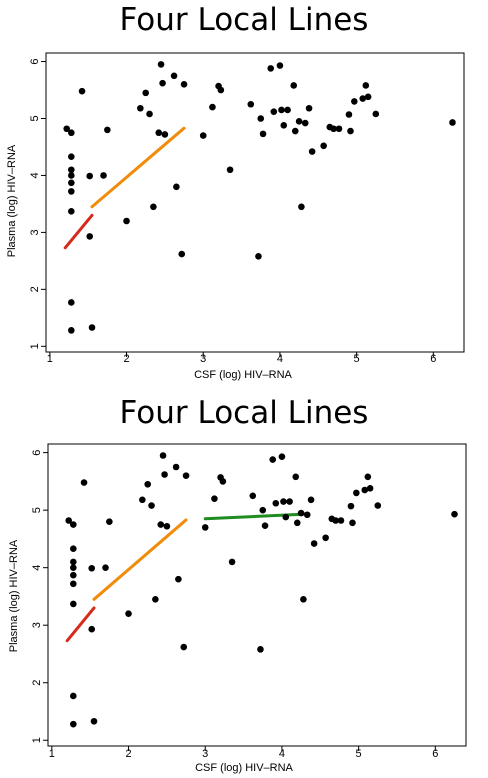  What do you see at coordinates (359, 754) in the screenshot?
I see `x-tick-label: 5` at bounding box center [359, 754].